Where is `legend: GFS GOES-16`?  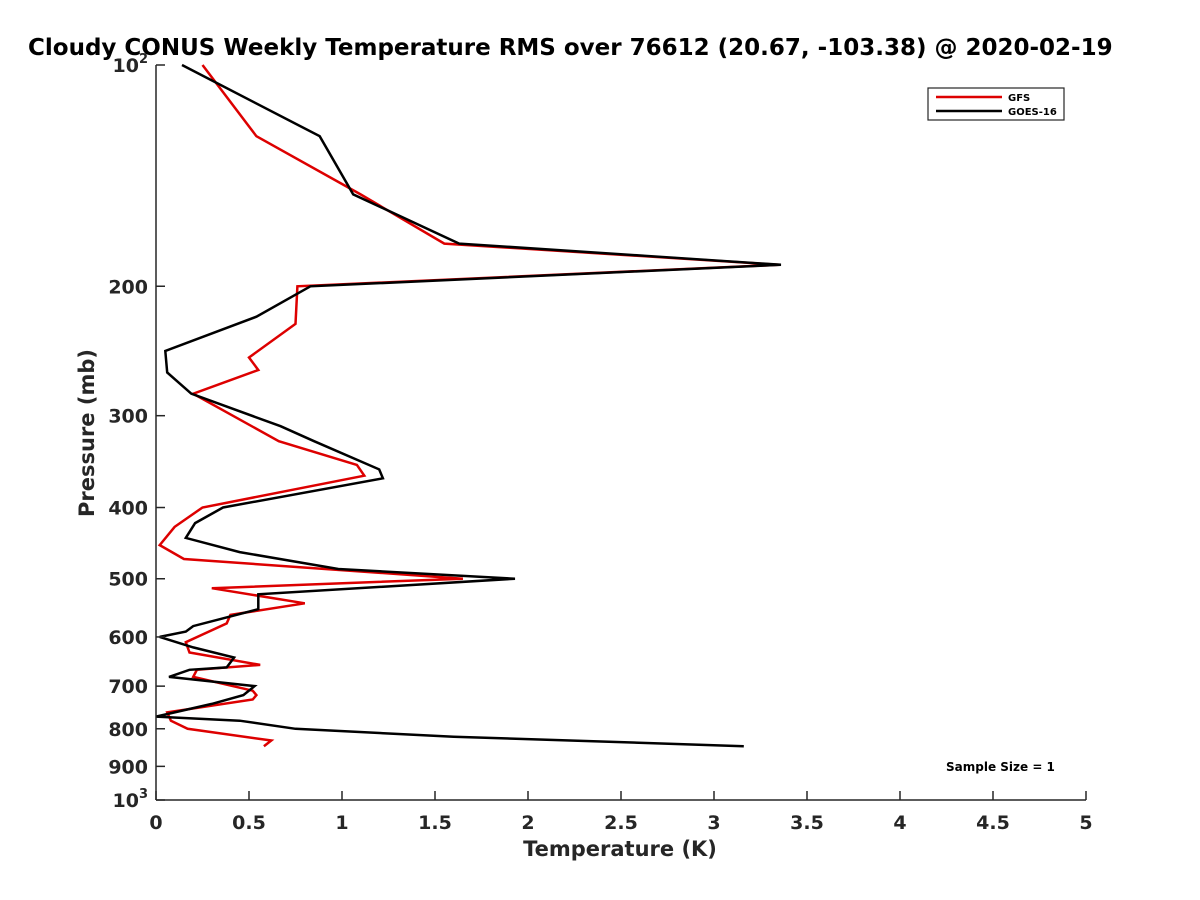 legend: GFS GOES-16 is located at coordinates (996, 104).